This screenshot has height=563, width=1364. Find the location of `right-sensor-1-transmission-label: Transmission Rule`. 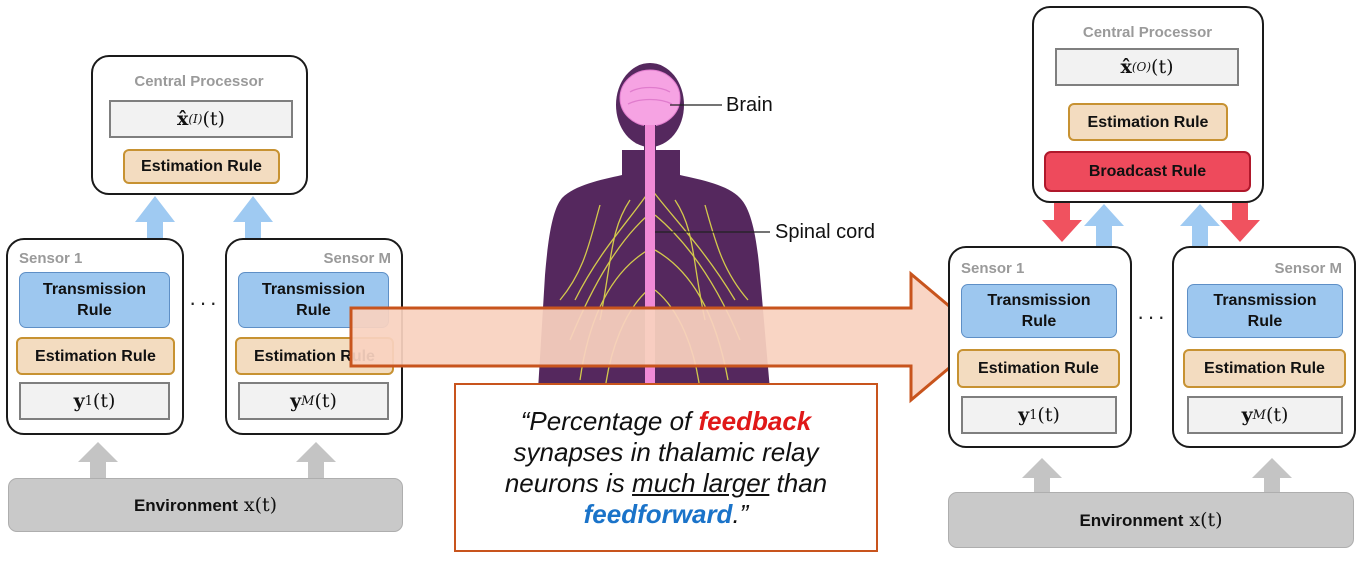

right-sensor-1-transmission-label: Transmission Rule is located at coordinates (1039, 311).